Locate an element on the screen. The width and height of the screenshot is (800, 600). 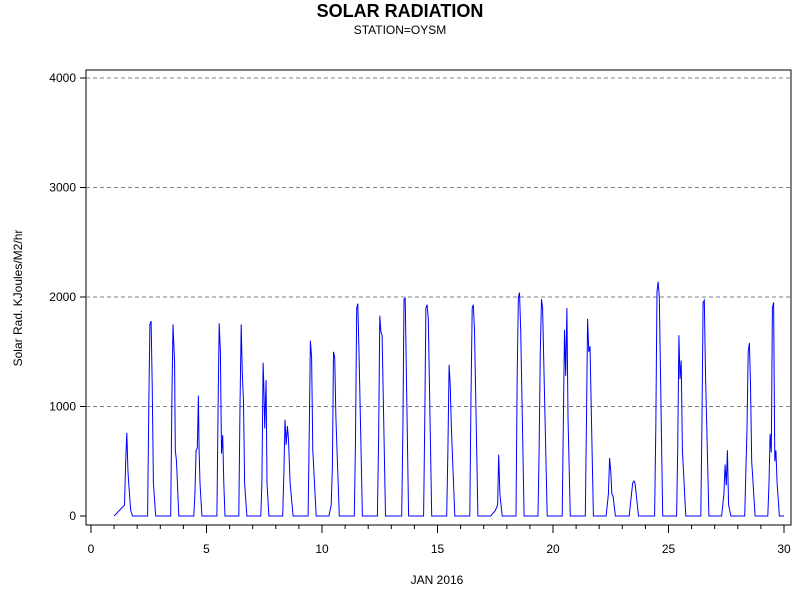
x-tick-label: 15 is located at coordinates (438, 549).